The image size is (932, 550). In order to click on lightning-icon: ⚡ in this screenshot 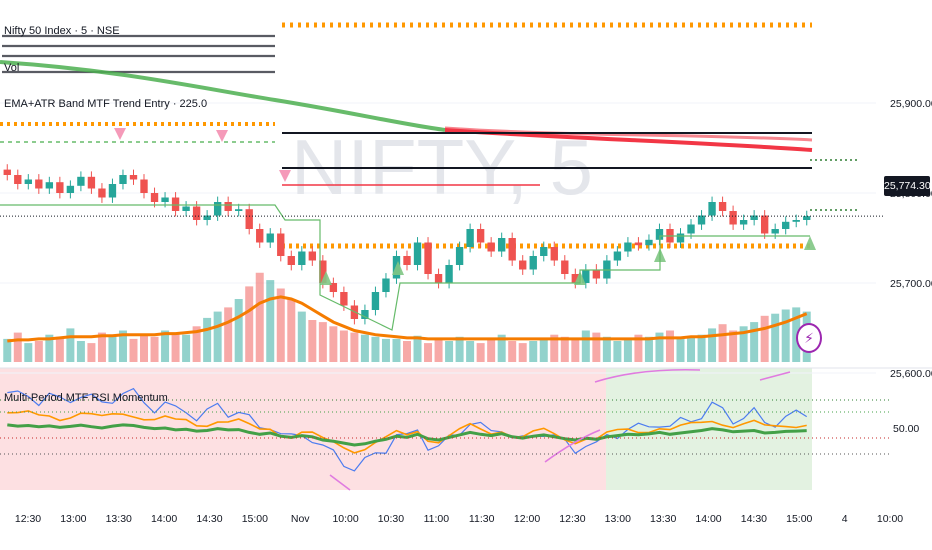, I will do `click(809, 338)`.